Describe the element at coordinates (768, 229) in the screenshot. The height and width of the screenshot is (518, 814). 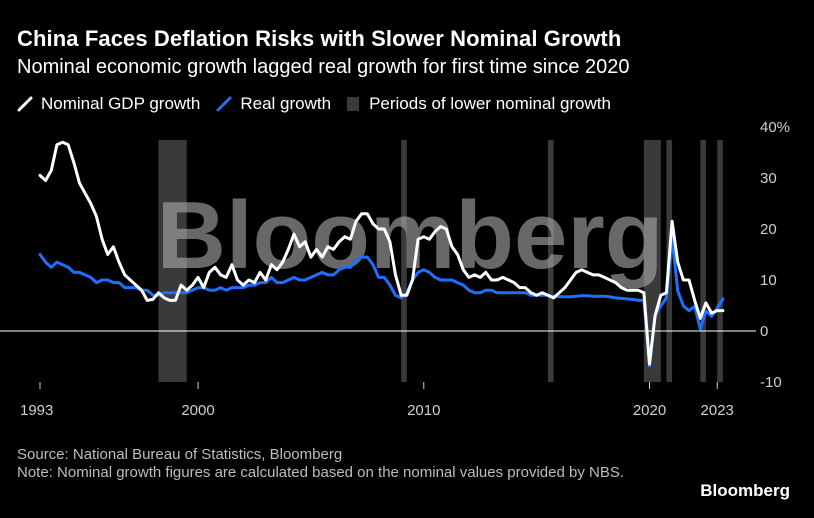
I see `y-tick-label: 20` at that location.